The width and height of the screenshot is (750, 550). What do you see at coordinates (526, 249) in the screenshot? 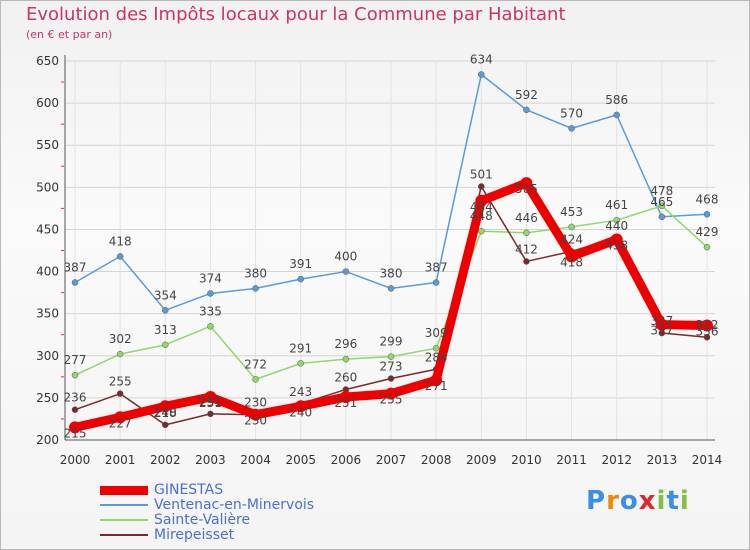
I see `data-label: 412` at bounding box center [526, 249].